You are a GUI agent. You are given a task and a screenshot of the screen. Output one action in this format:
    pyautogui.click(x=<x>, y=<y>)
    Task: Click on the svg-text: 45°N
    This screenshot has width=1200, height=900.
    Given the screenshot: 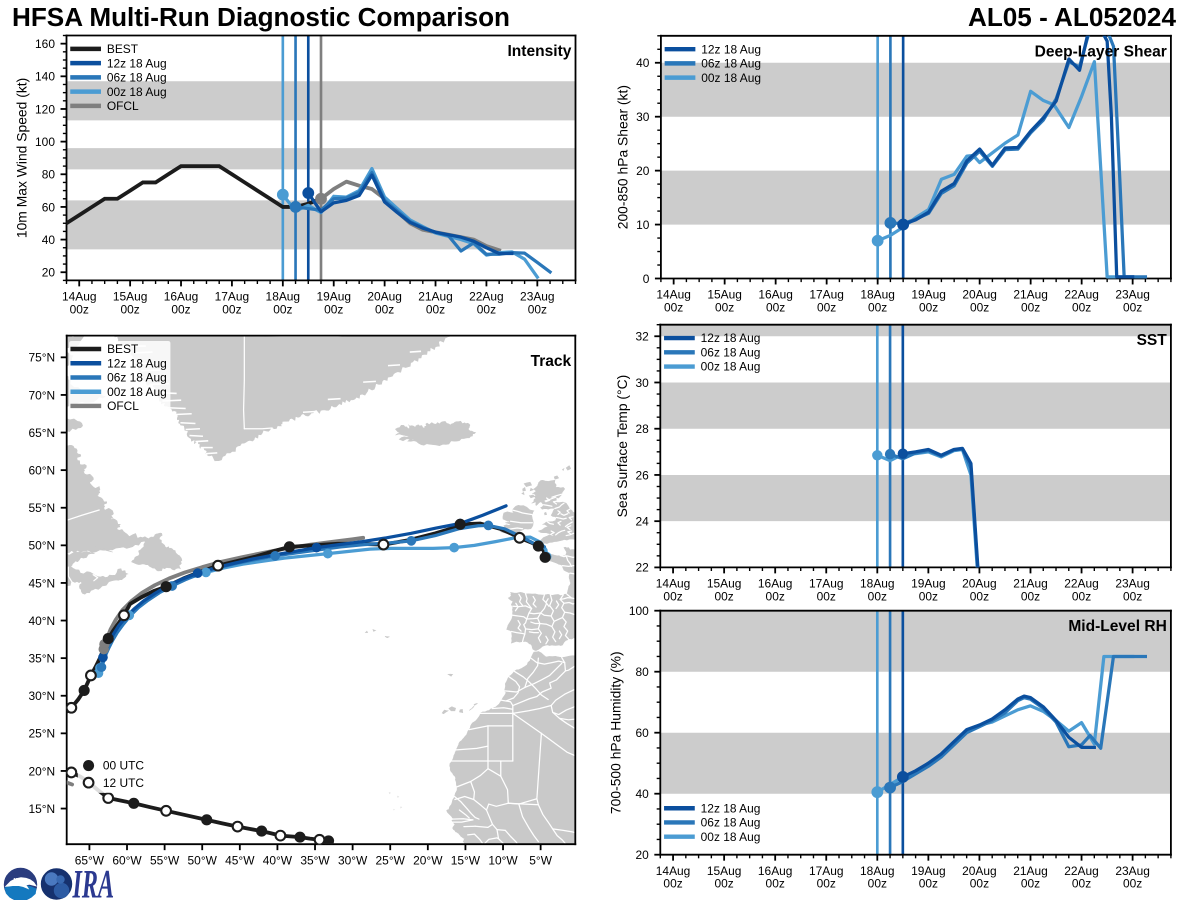 What is the action you would take?
    pyautogui.click(x=41, y=583)
    